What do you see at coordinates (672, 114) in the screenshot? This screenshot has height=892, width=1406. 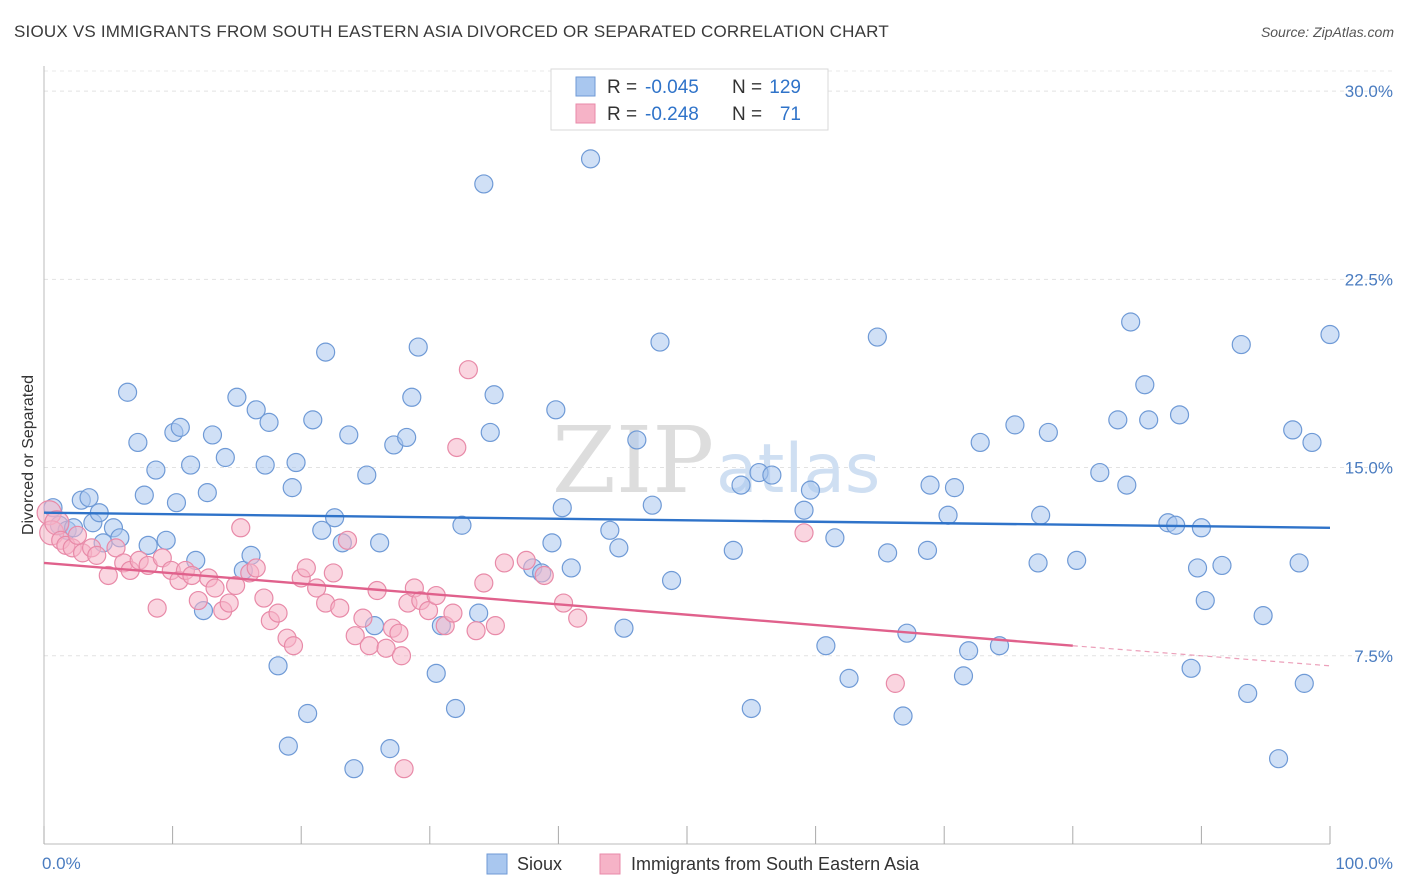 I see `legend-r-value-1: -0.248` at bounding box center [672, 114].